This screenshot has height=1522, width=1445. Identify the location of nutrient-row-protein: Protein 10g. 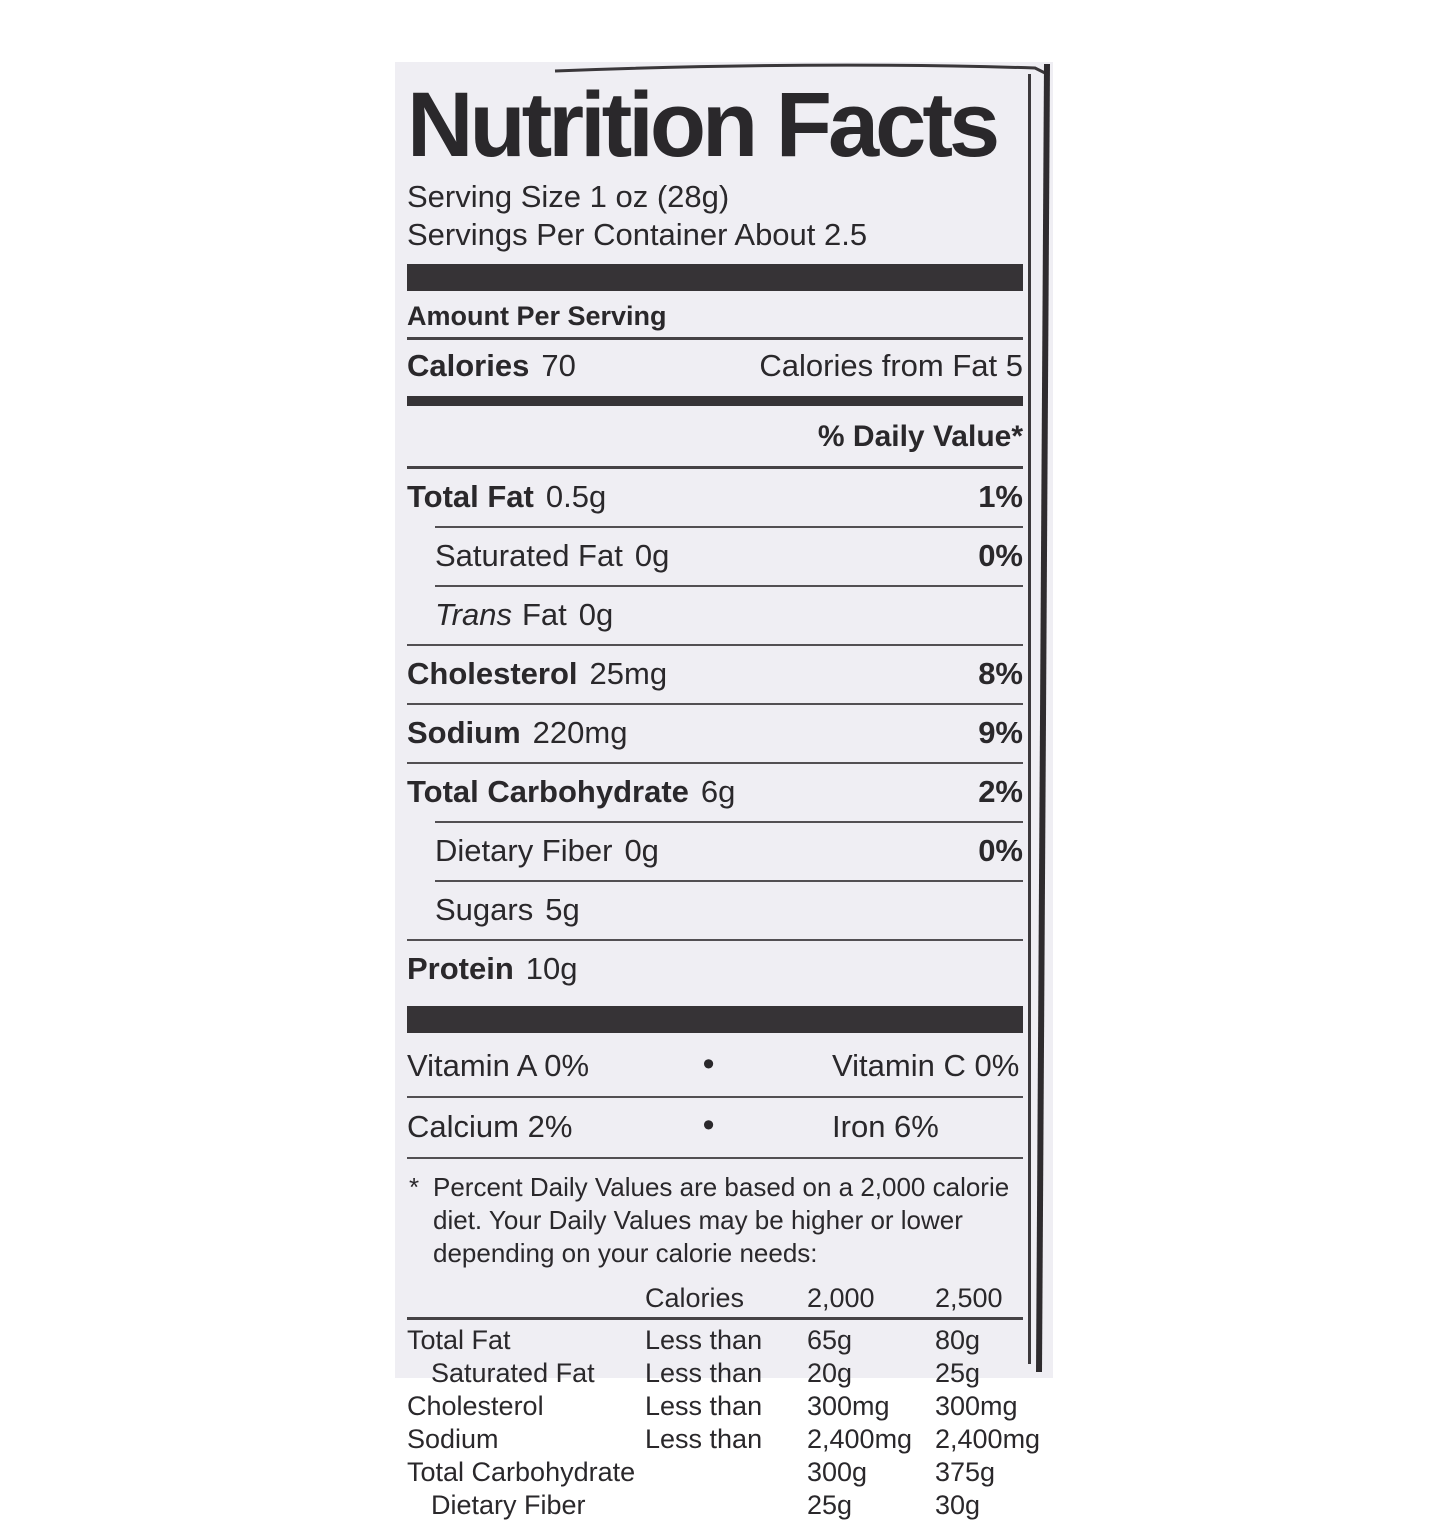
(492, 968).